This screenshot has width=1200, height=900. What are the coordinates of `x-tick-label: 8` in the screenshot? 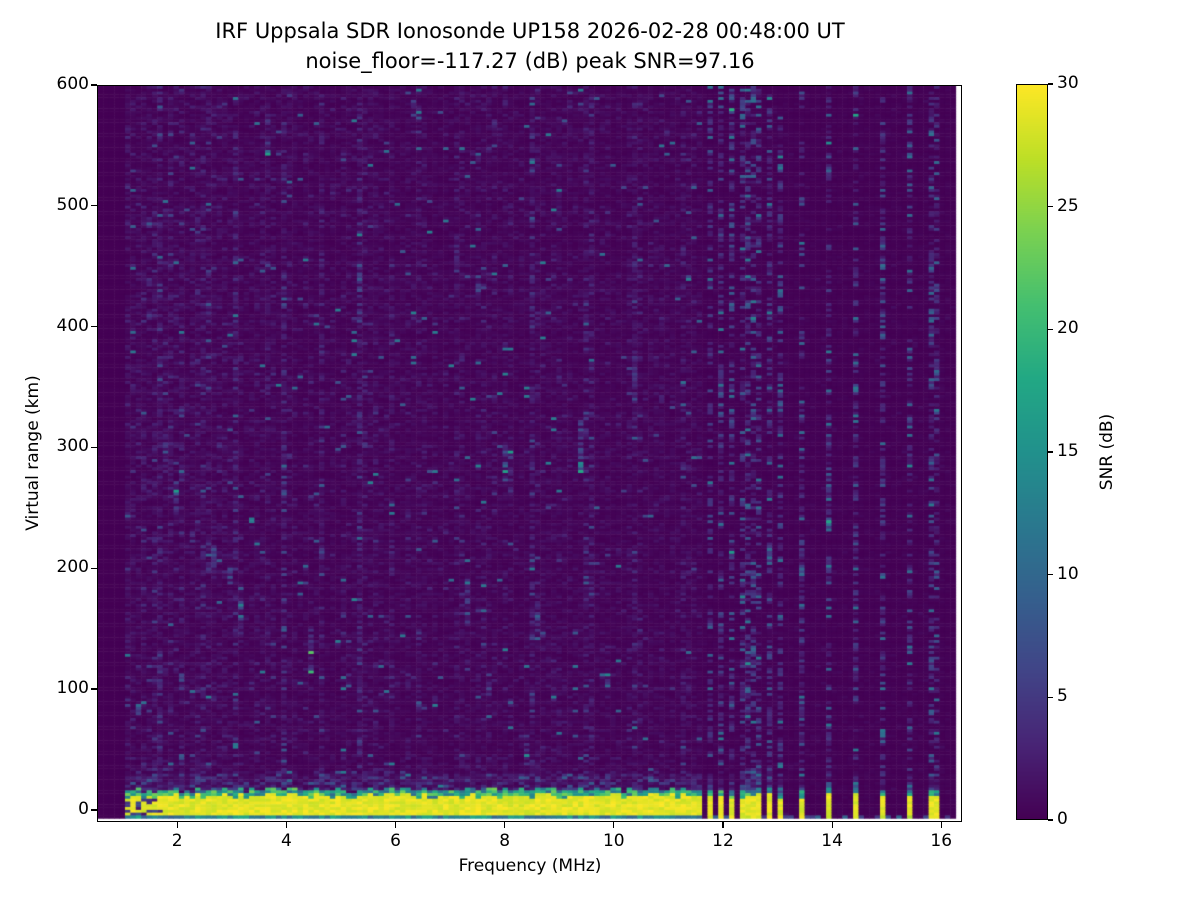 It's located at (505, 841).